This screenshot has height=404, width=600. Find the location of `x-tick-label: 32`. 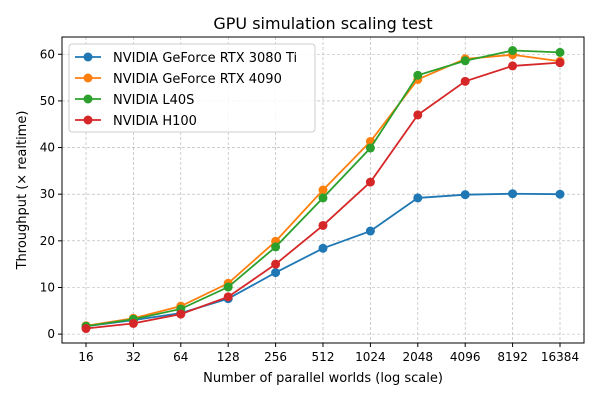

x-tick-label: 32 is located at coordinates (133, 357).